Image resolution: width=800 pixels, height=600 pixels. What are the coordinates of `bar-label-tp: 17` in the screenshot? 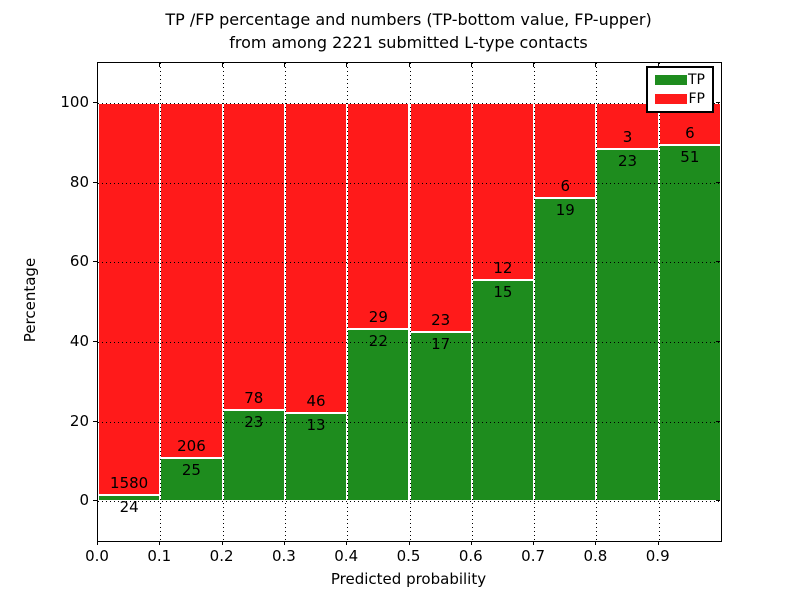 It's located at (441, 343).